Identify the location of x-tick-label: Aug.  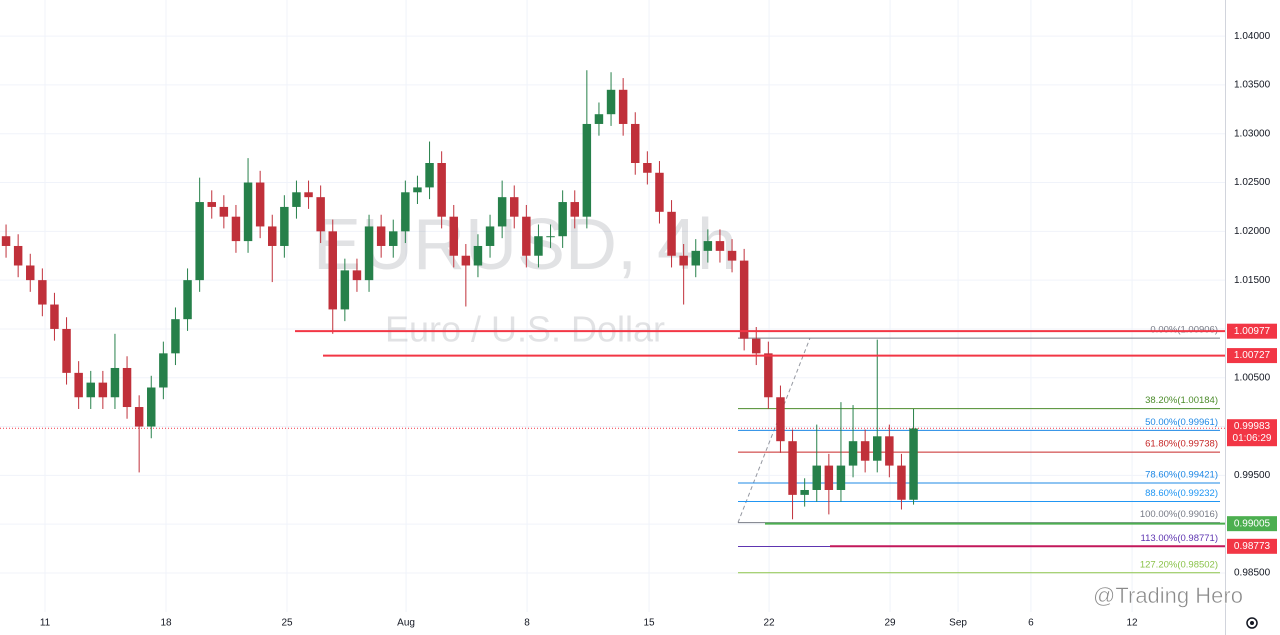
(406, 623).